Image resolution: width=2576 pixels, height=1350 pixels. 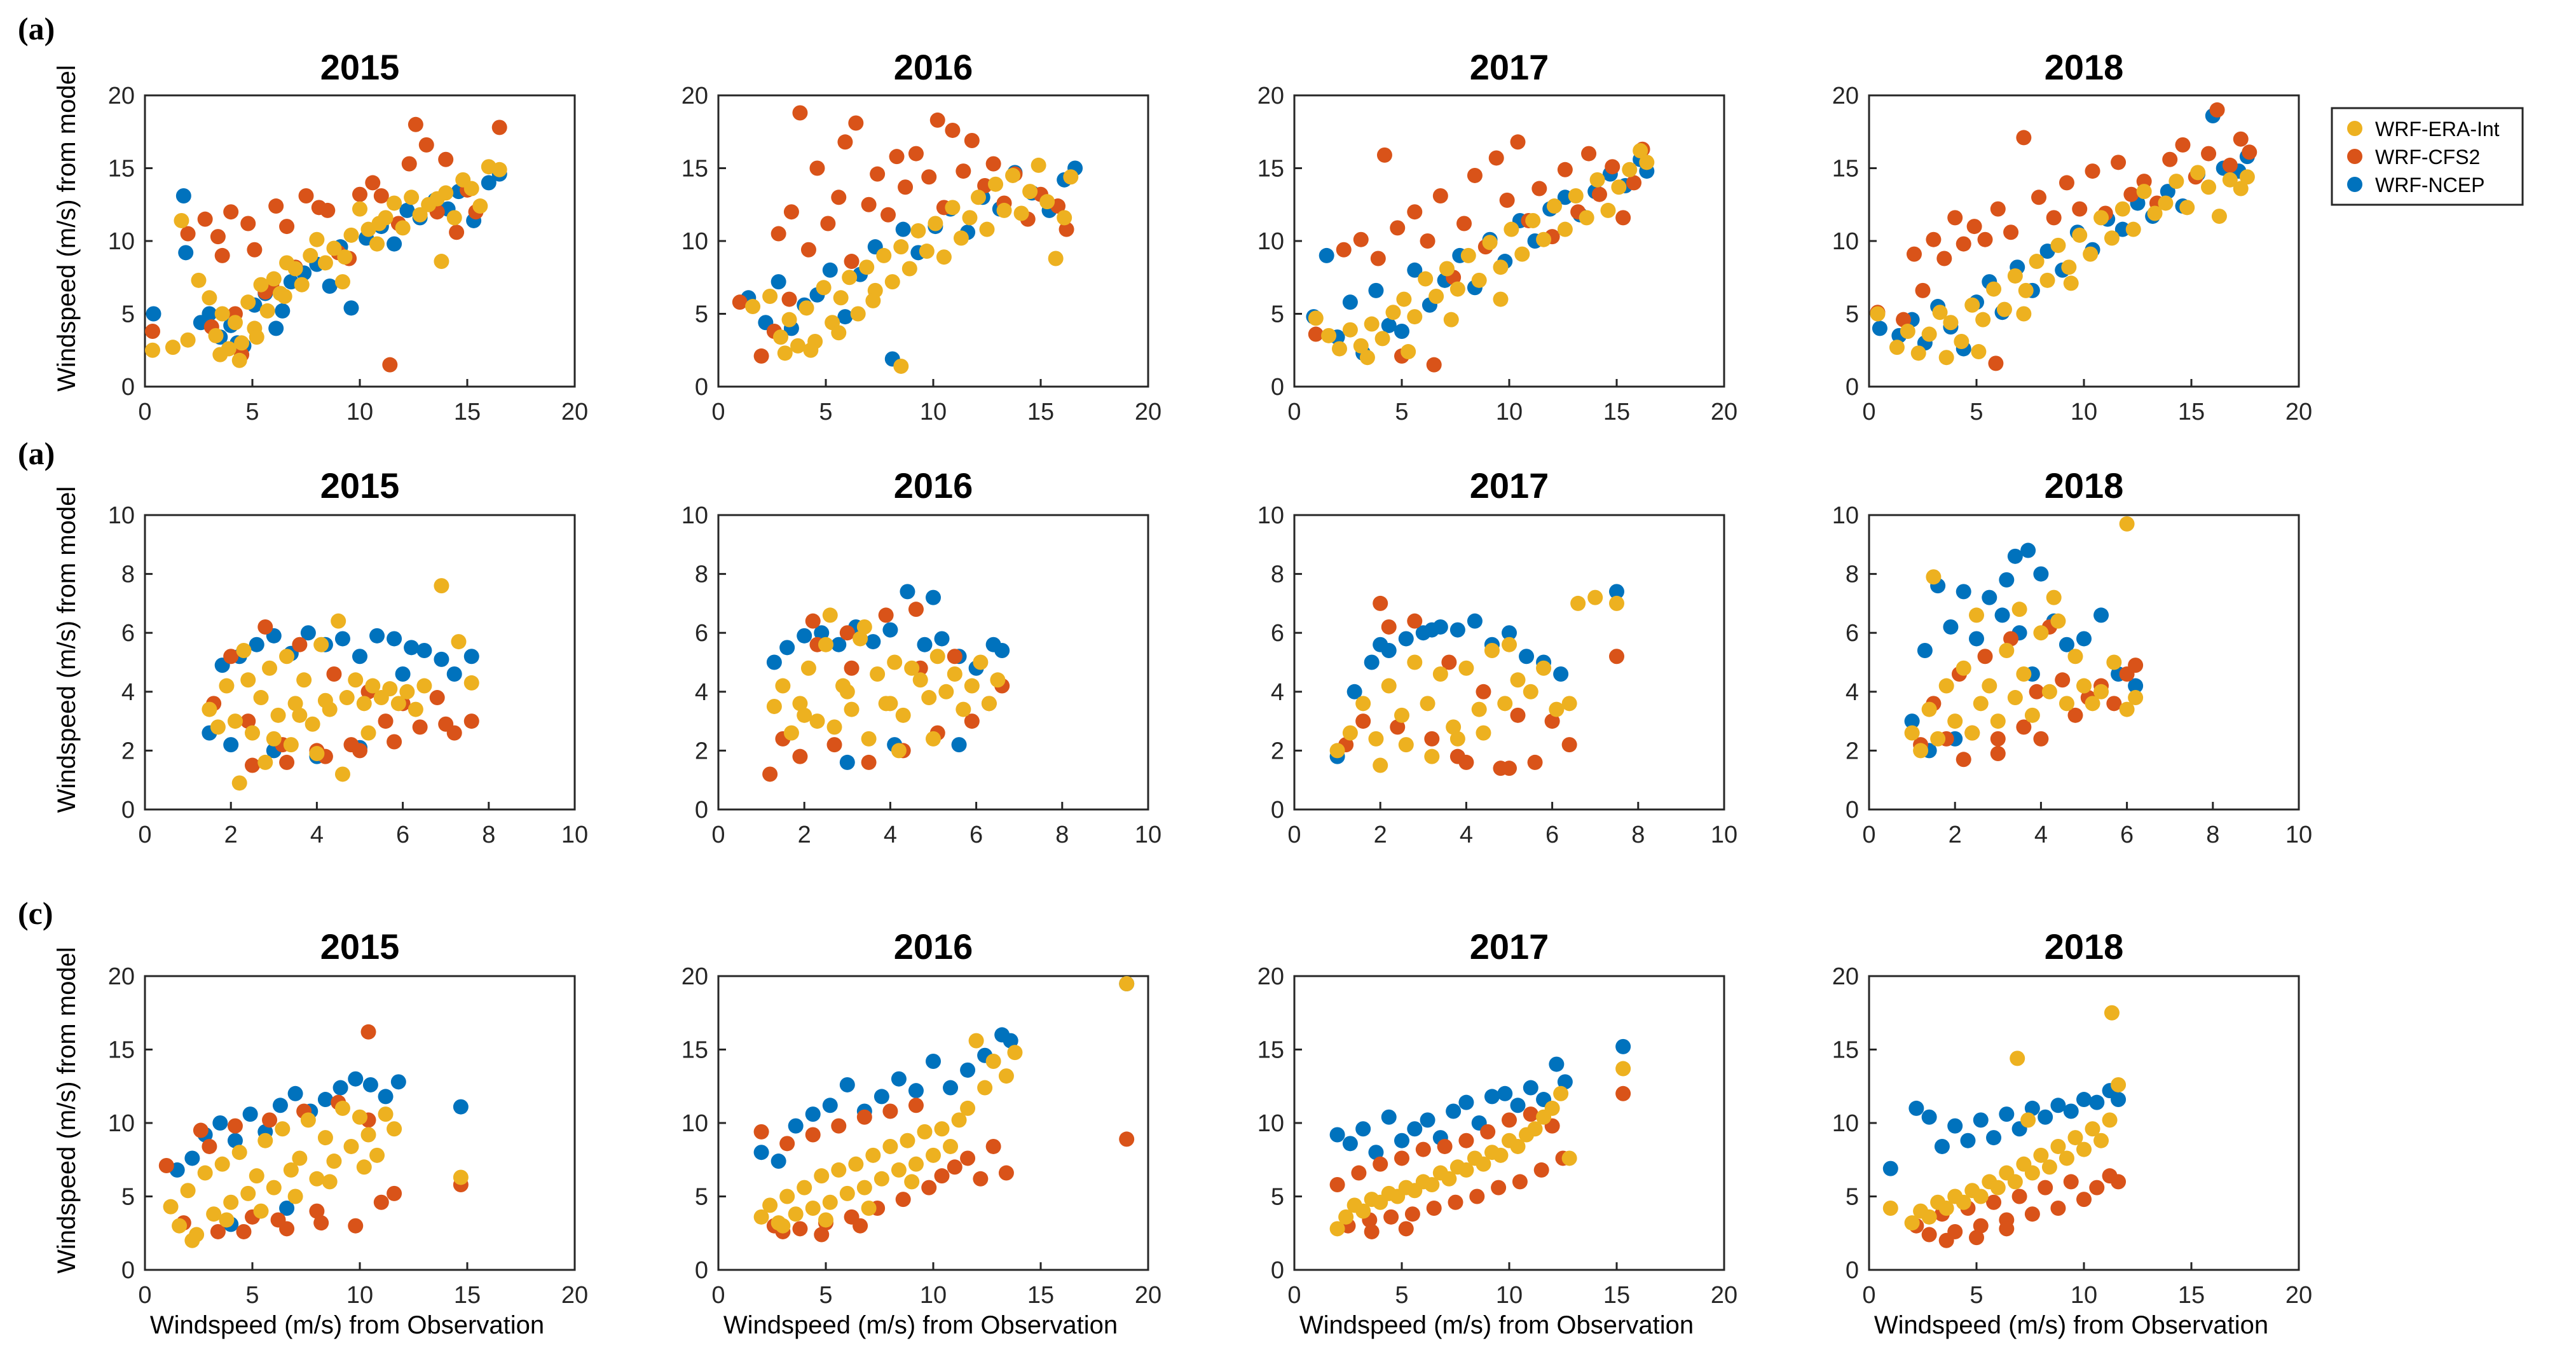 I want to click on y-tick-label: 20, so click(x=695, y=976).